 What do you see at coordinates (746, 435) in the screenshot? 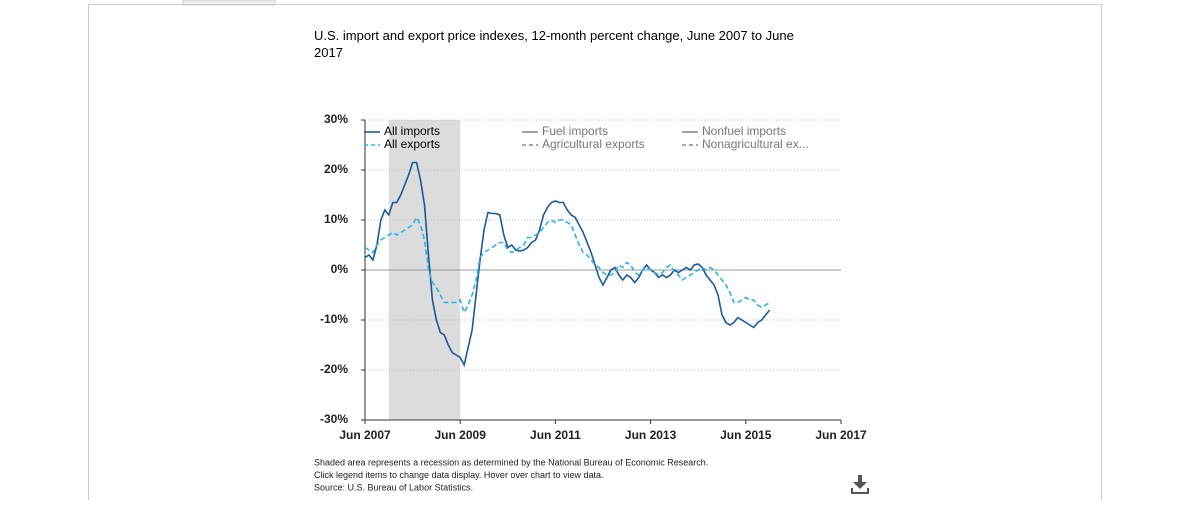
I see `x-tick-label: Jun 2015` at bounding box center [746, 435].